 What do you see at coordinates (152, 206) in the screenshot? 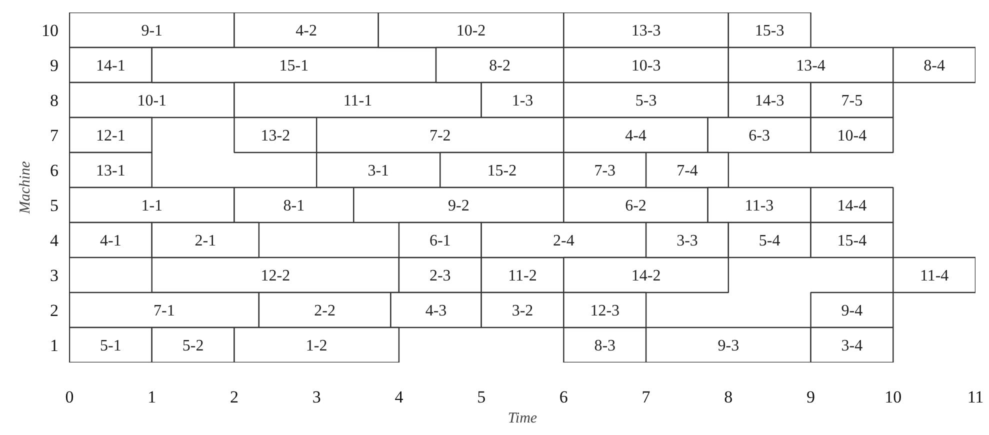
I see `data-label: 1-1` at bounding box center [152, 206].